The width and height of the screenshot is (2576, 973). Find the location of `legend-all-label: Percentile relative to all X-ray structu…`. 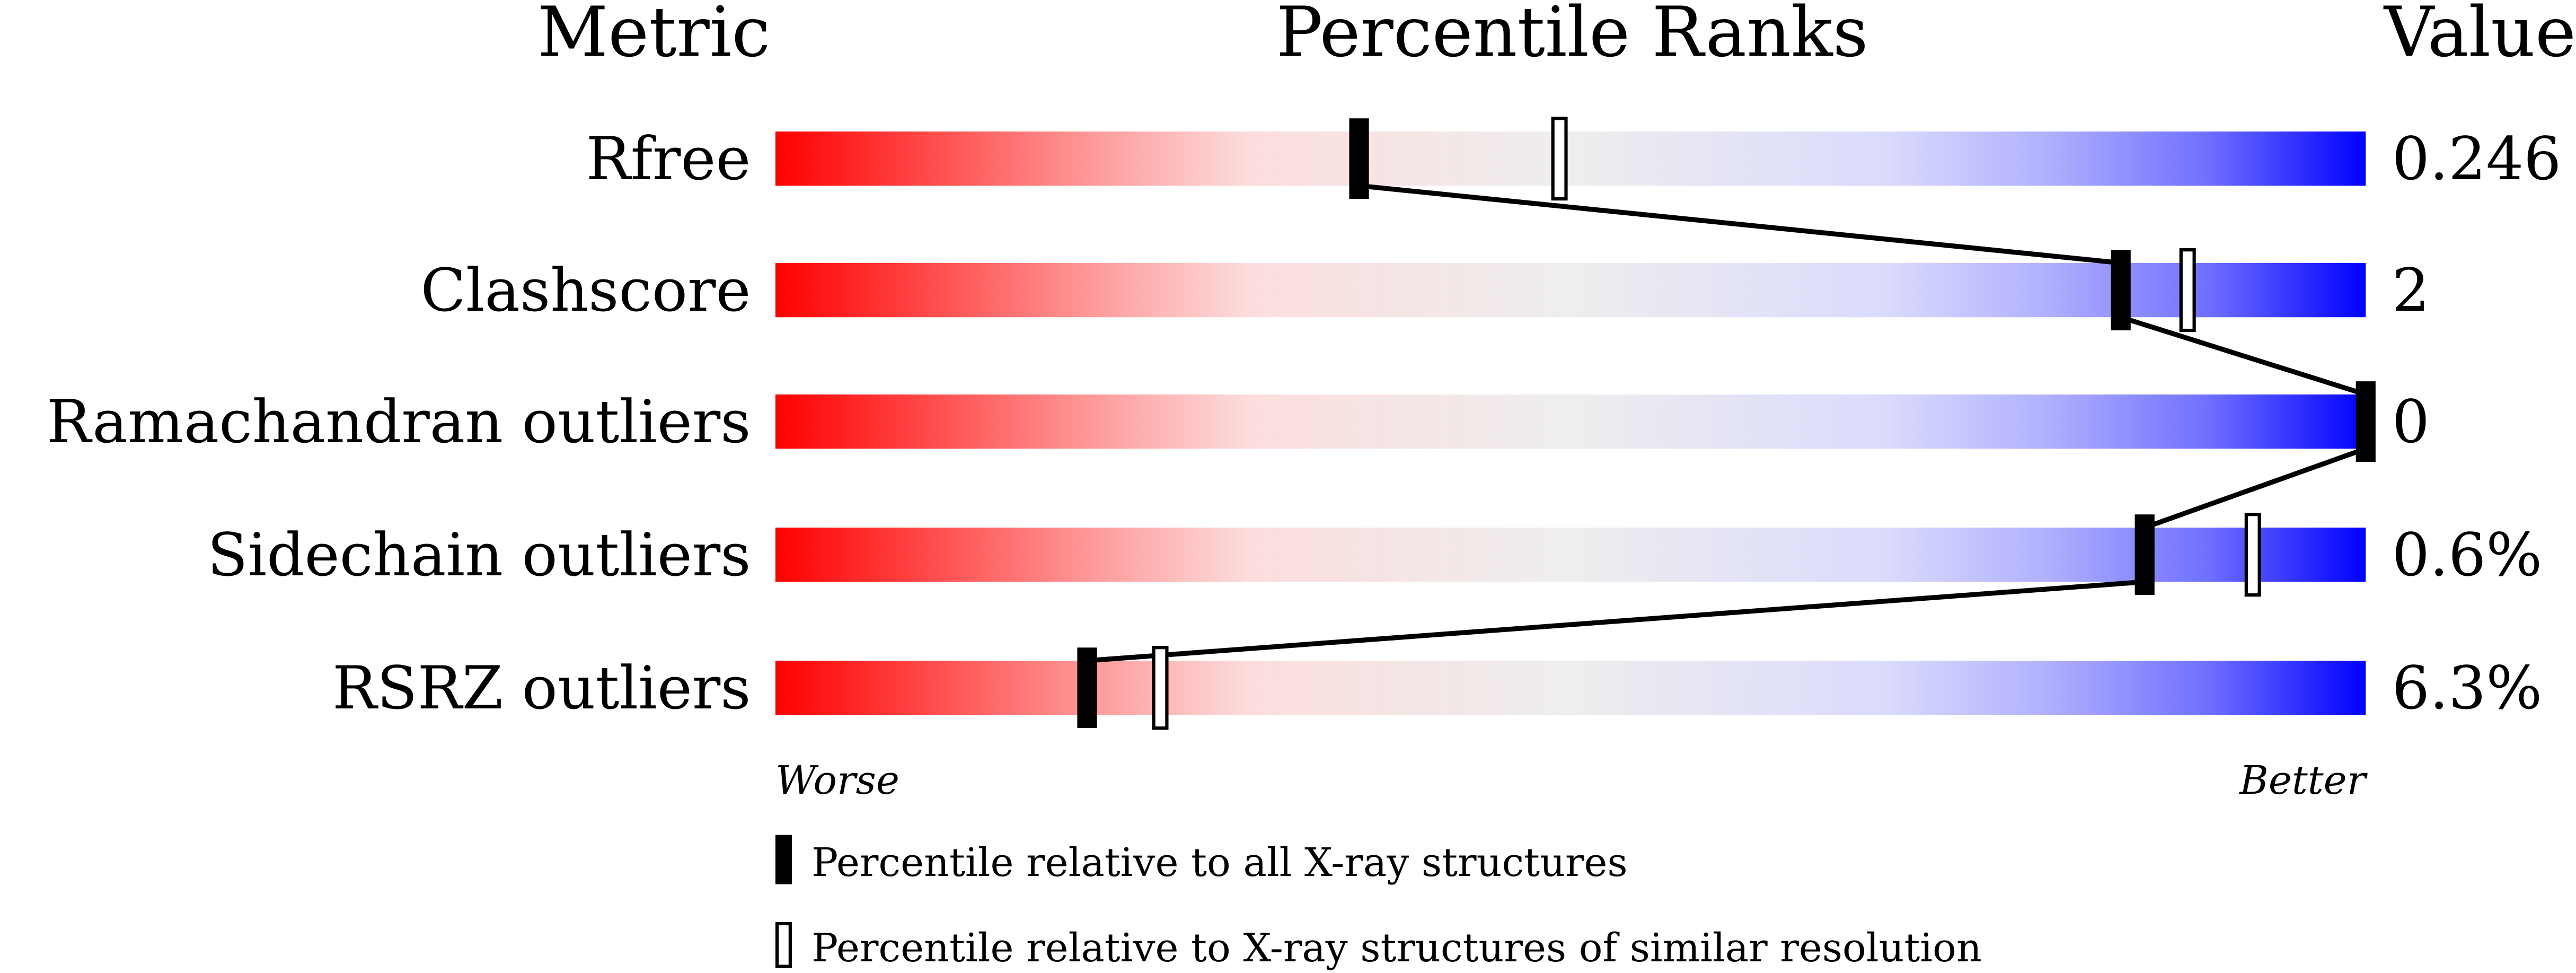

legend-all-label: Percentile relative to all X-ray structu… is located at coordinates (1219, 862).